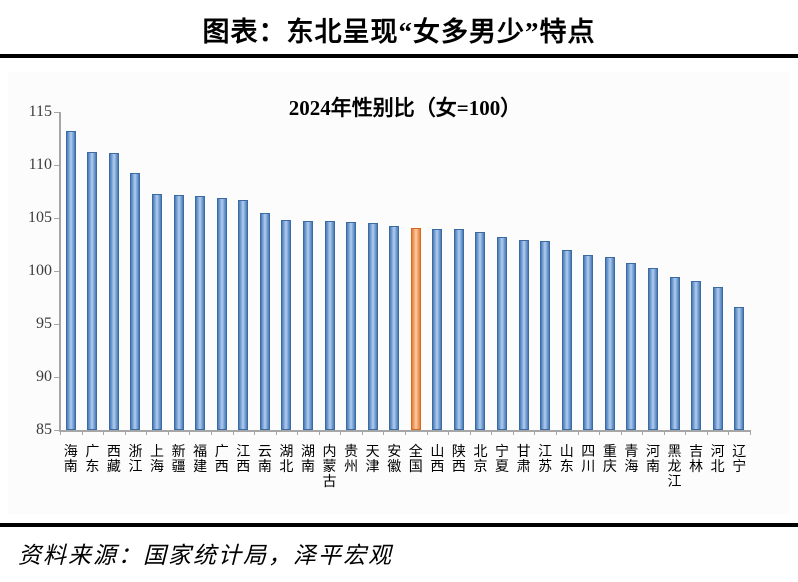  Describe the element at coordinates (399, 32) in the screenshot. I see `page-title: 图表：东北呈现“女多男少”特点` at that location.